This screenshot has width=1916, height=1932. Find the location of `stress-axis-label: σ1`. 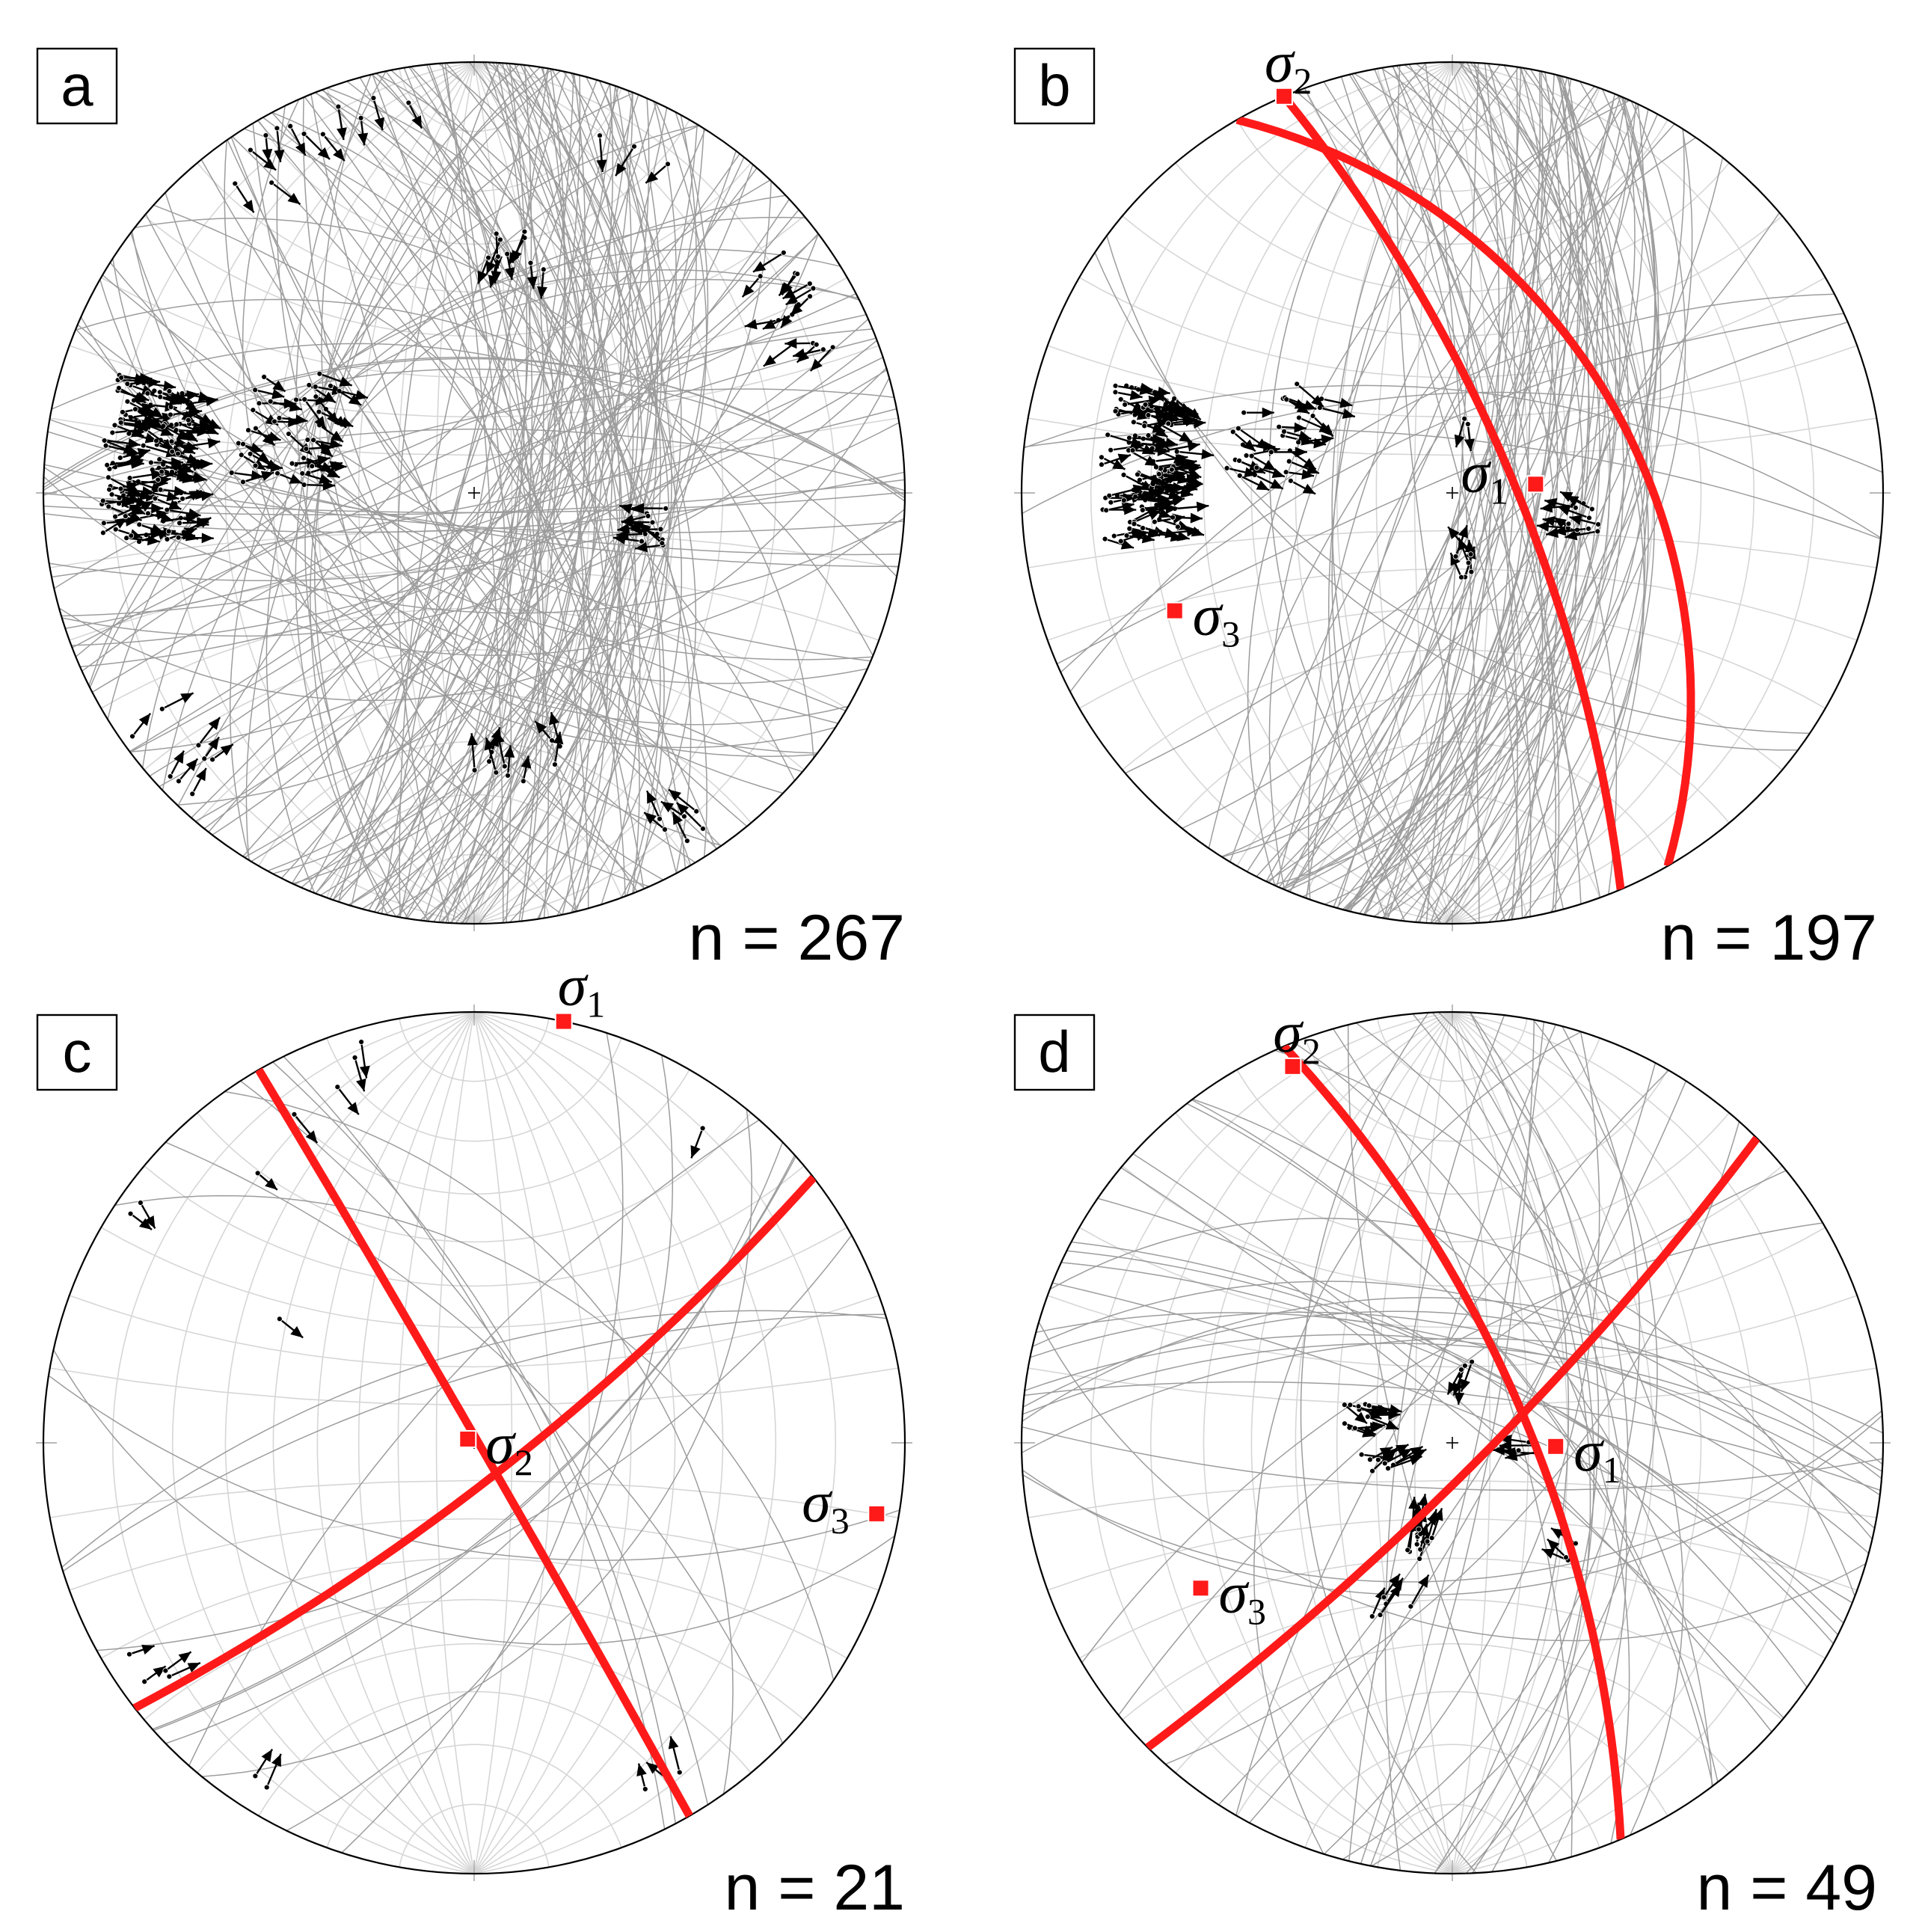

stress-axis-label: σ1 is located at coordinates (581, 989).